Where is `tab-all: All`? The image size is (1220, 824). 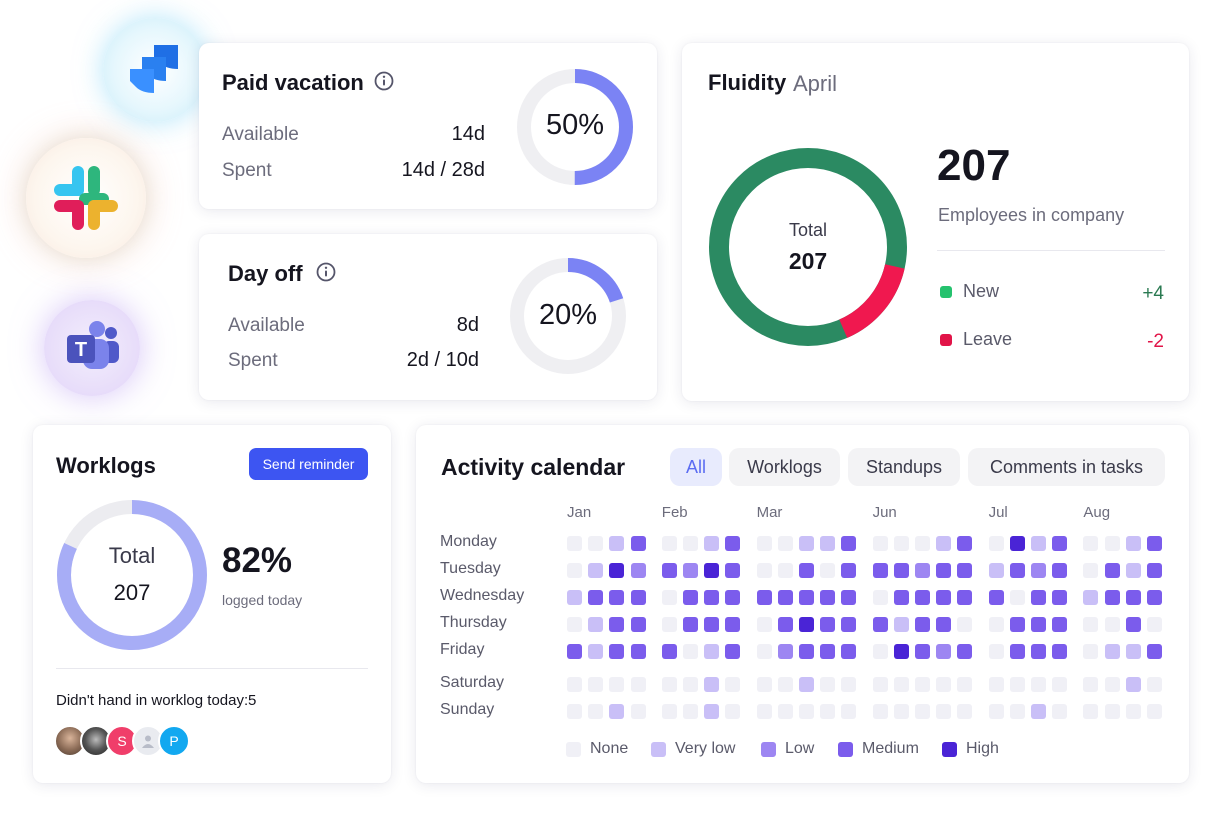 tab-all: All is located at coordinates (696, 467).